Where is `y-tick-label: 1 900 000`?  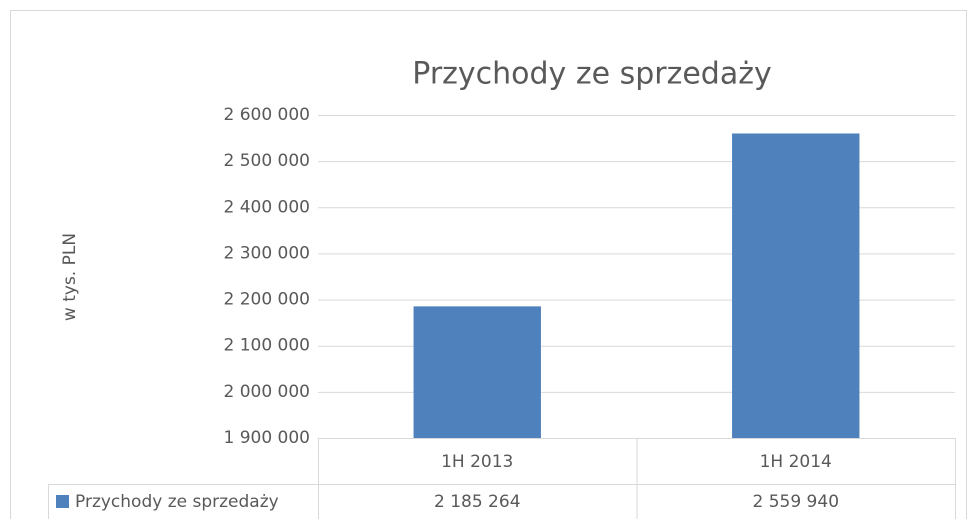 y-tick-label: 1 900 000 is located at coordinates (266, 438).